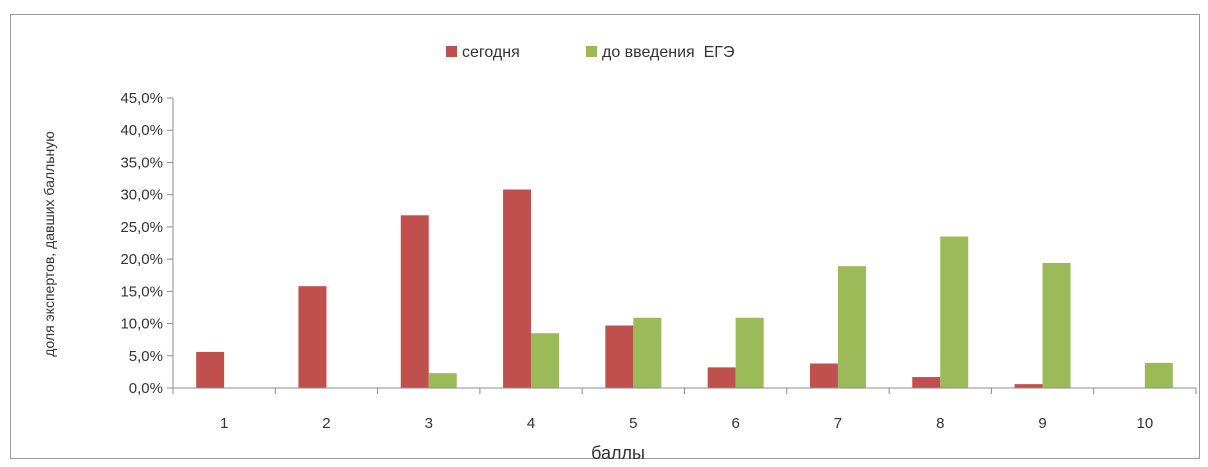  What do you see at coordinates (146, 388) in the screenshot?
I see `y-tick-label: 0,0%` at bounding box center [146, 388].